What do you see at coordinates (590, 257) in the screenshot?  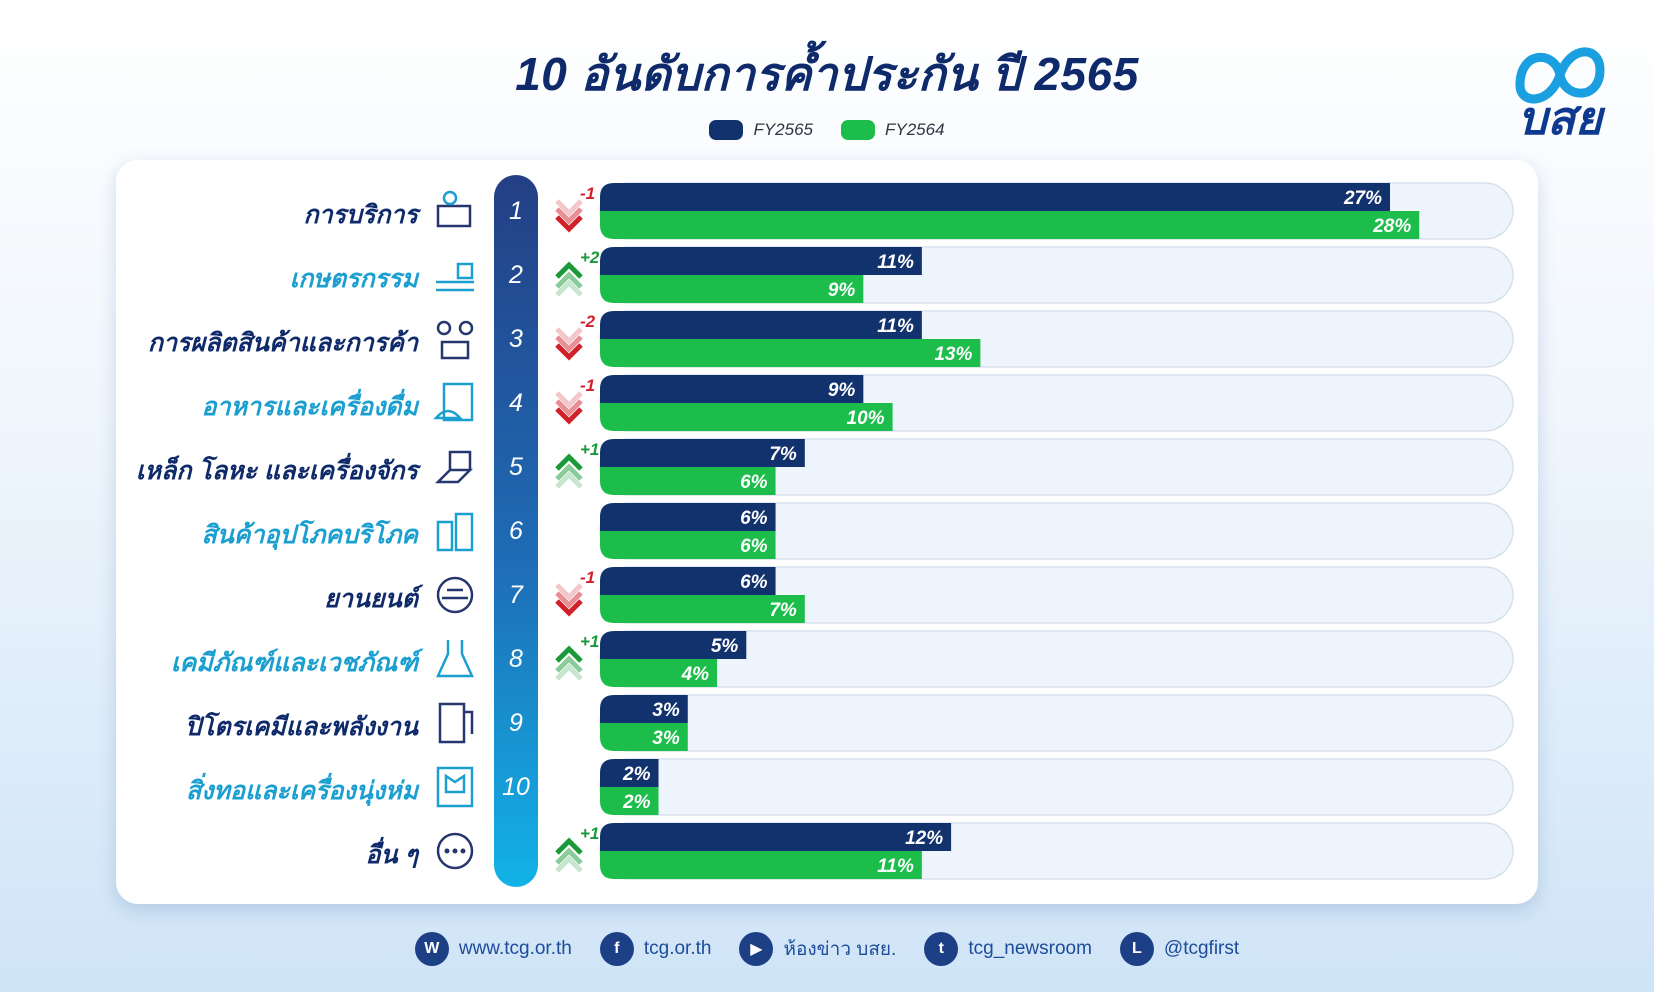 I see `rank-change-label: +2` at bounding box center [590, 257].